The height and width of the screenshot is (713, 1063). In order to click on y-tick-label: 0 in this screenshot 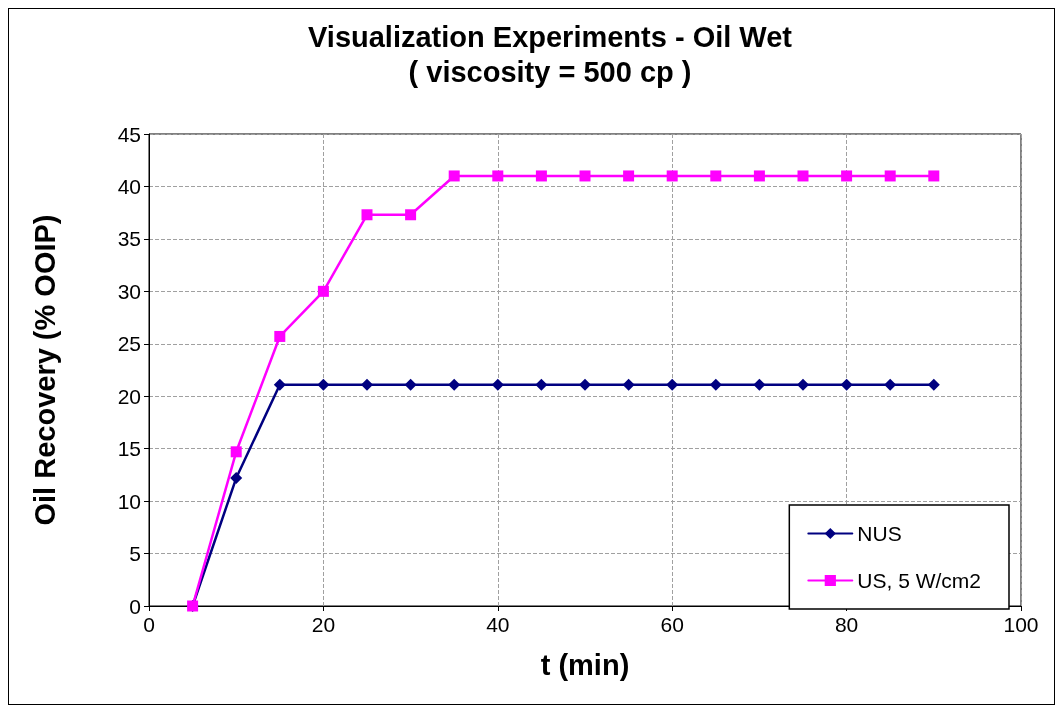, I will do `click(135, 606)`.